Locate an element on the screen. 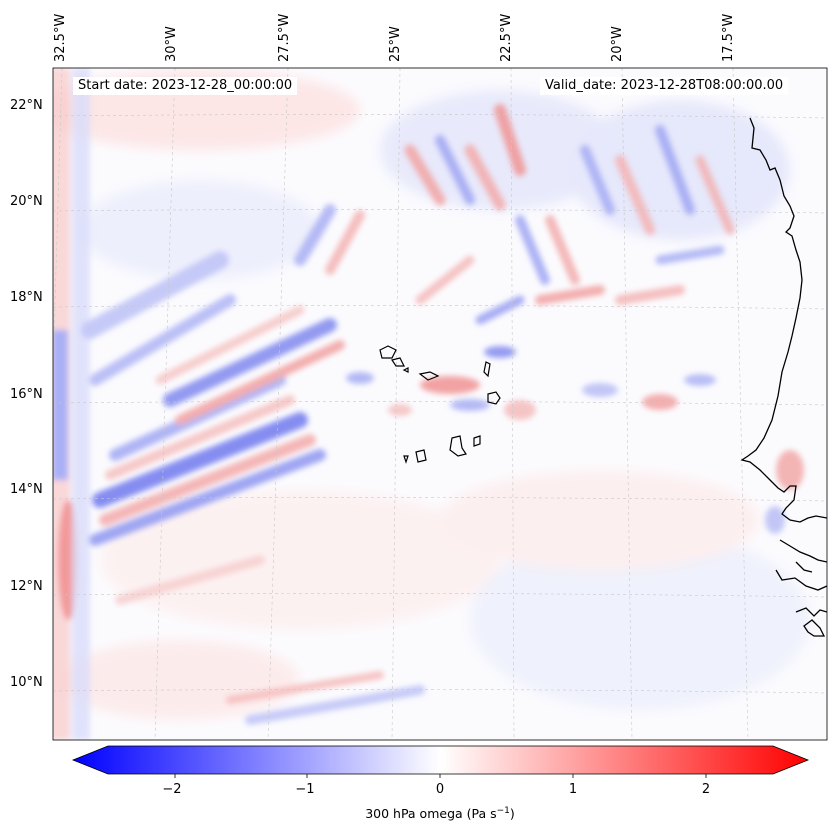 The image size is (837, 839). colorbar-fill is located at coordinates (440, 760).